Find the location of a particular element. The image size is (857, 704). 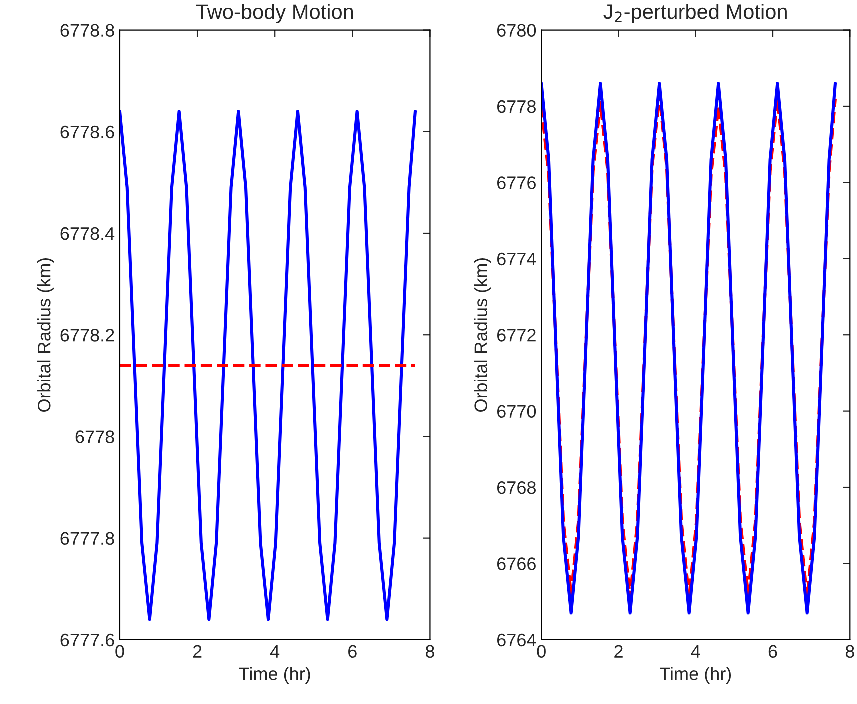

y-tick-label: 6777.6 is located at coordinates (87, 640).